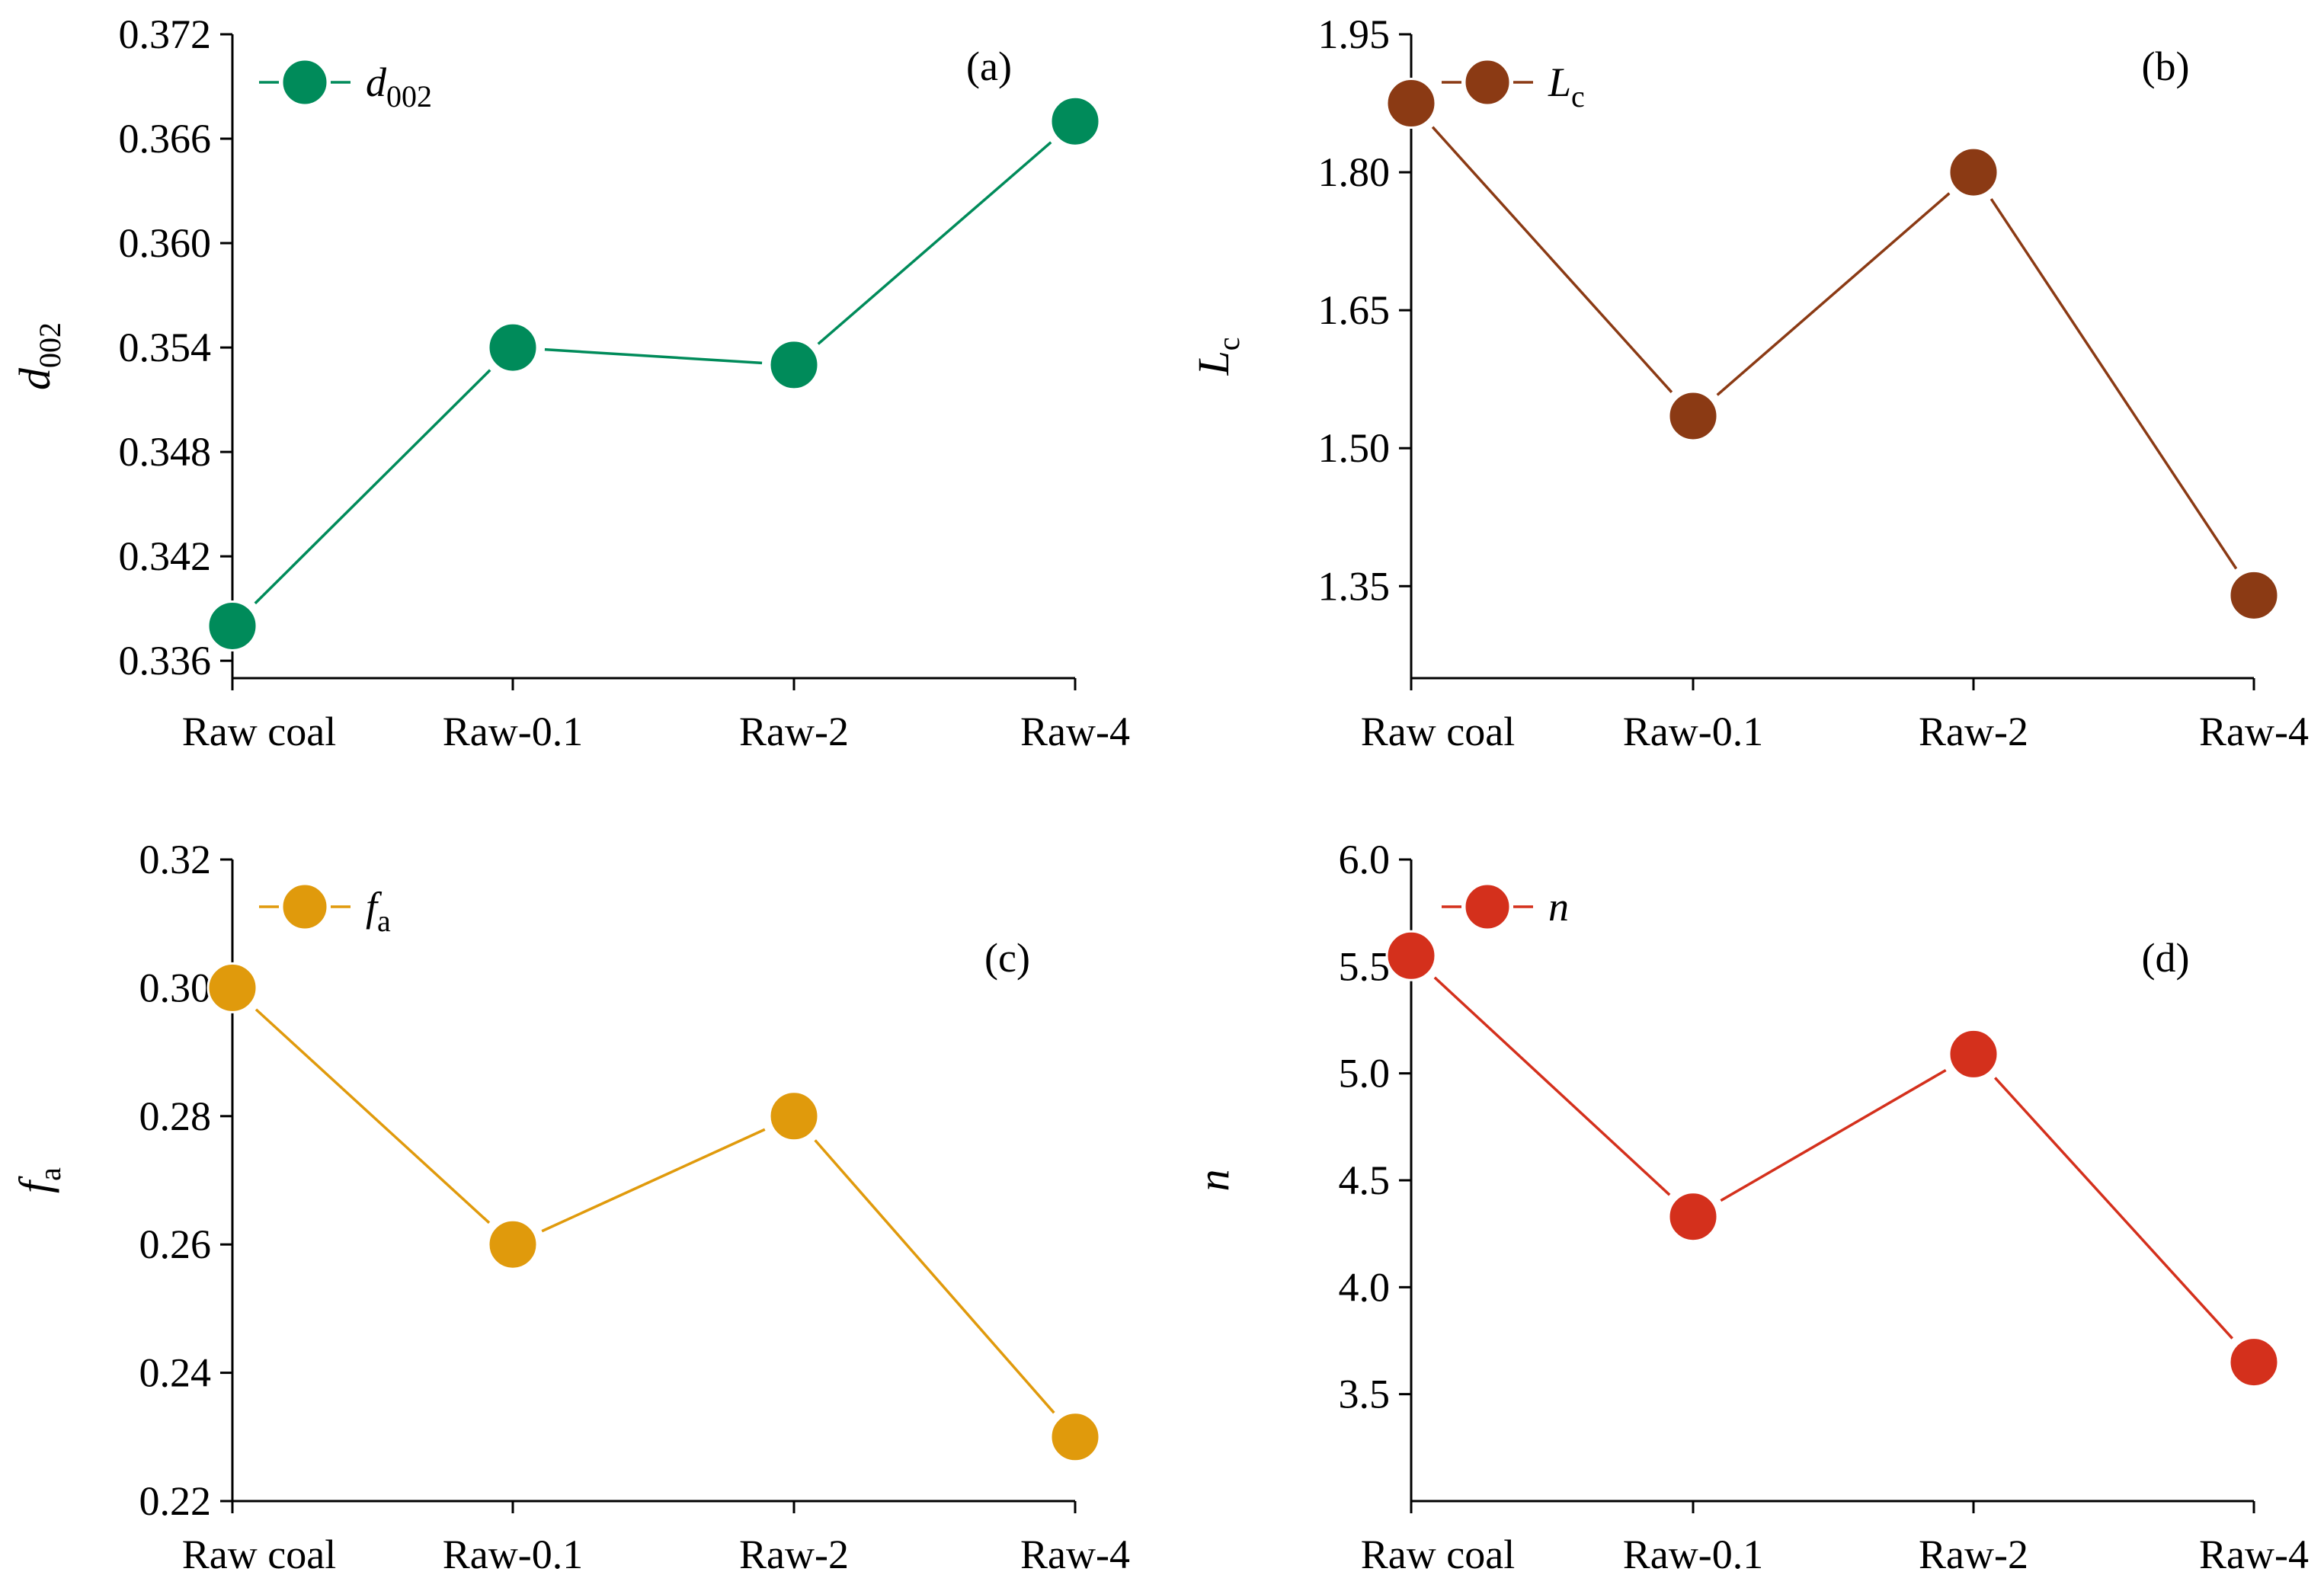  Describe the element at coordinates (1229, 344) in the screenshot. I see `y-axis-title-subscript: c` at that location.